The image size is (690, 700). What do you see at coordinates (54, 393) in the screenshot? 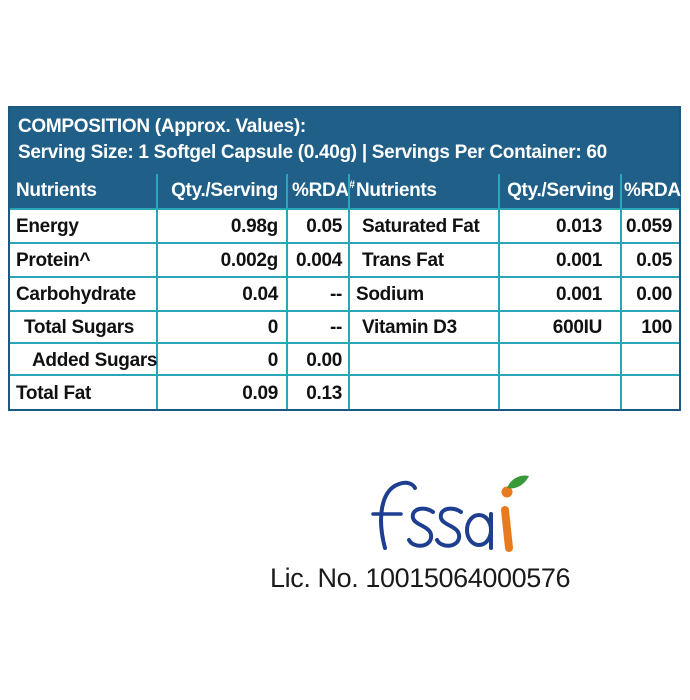
I see `nutrient-name: Total Fat` at bounding box center [54, 393].